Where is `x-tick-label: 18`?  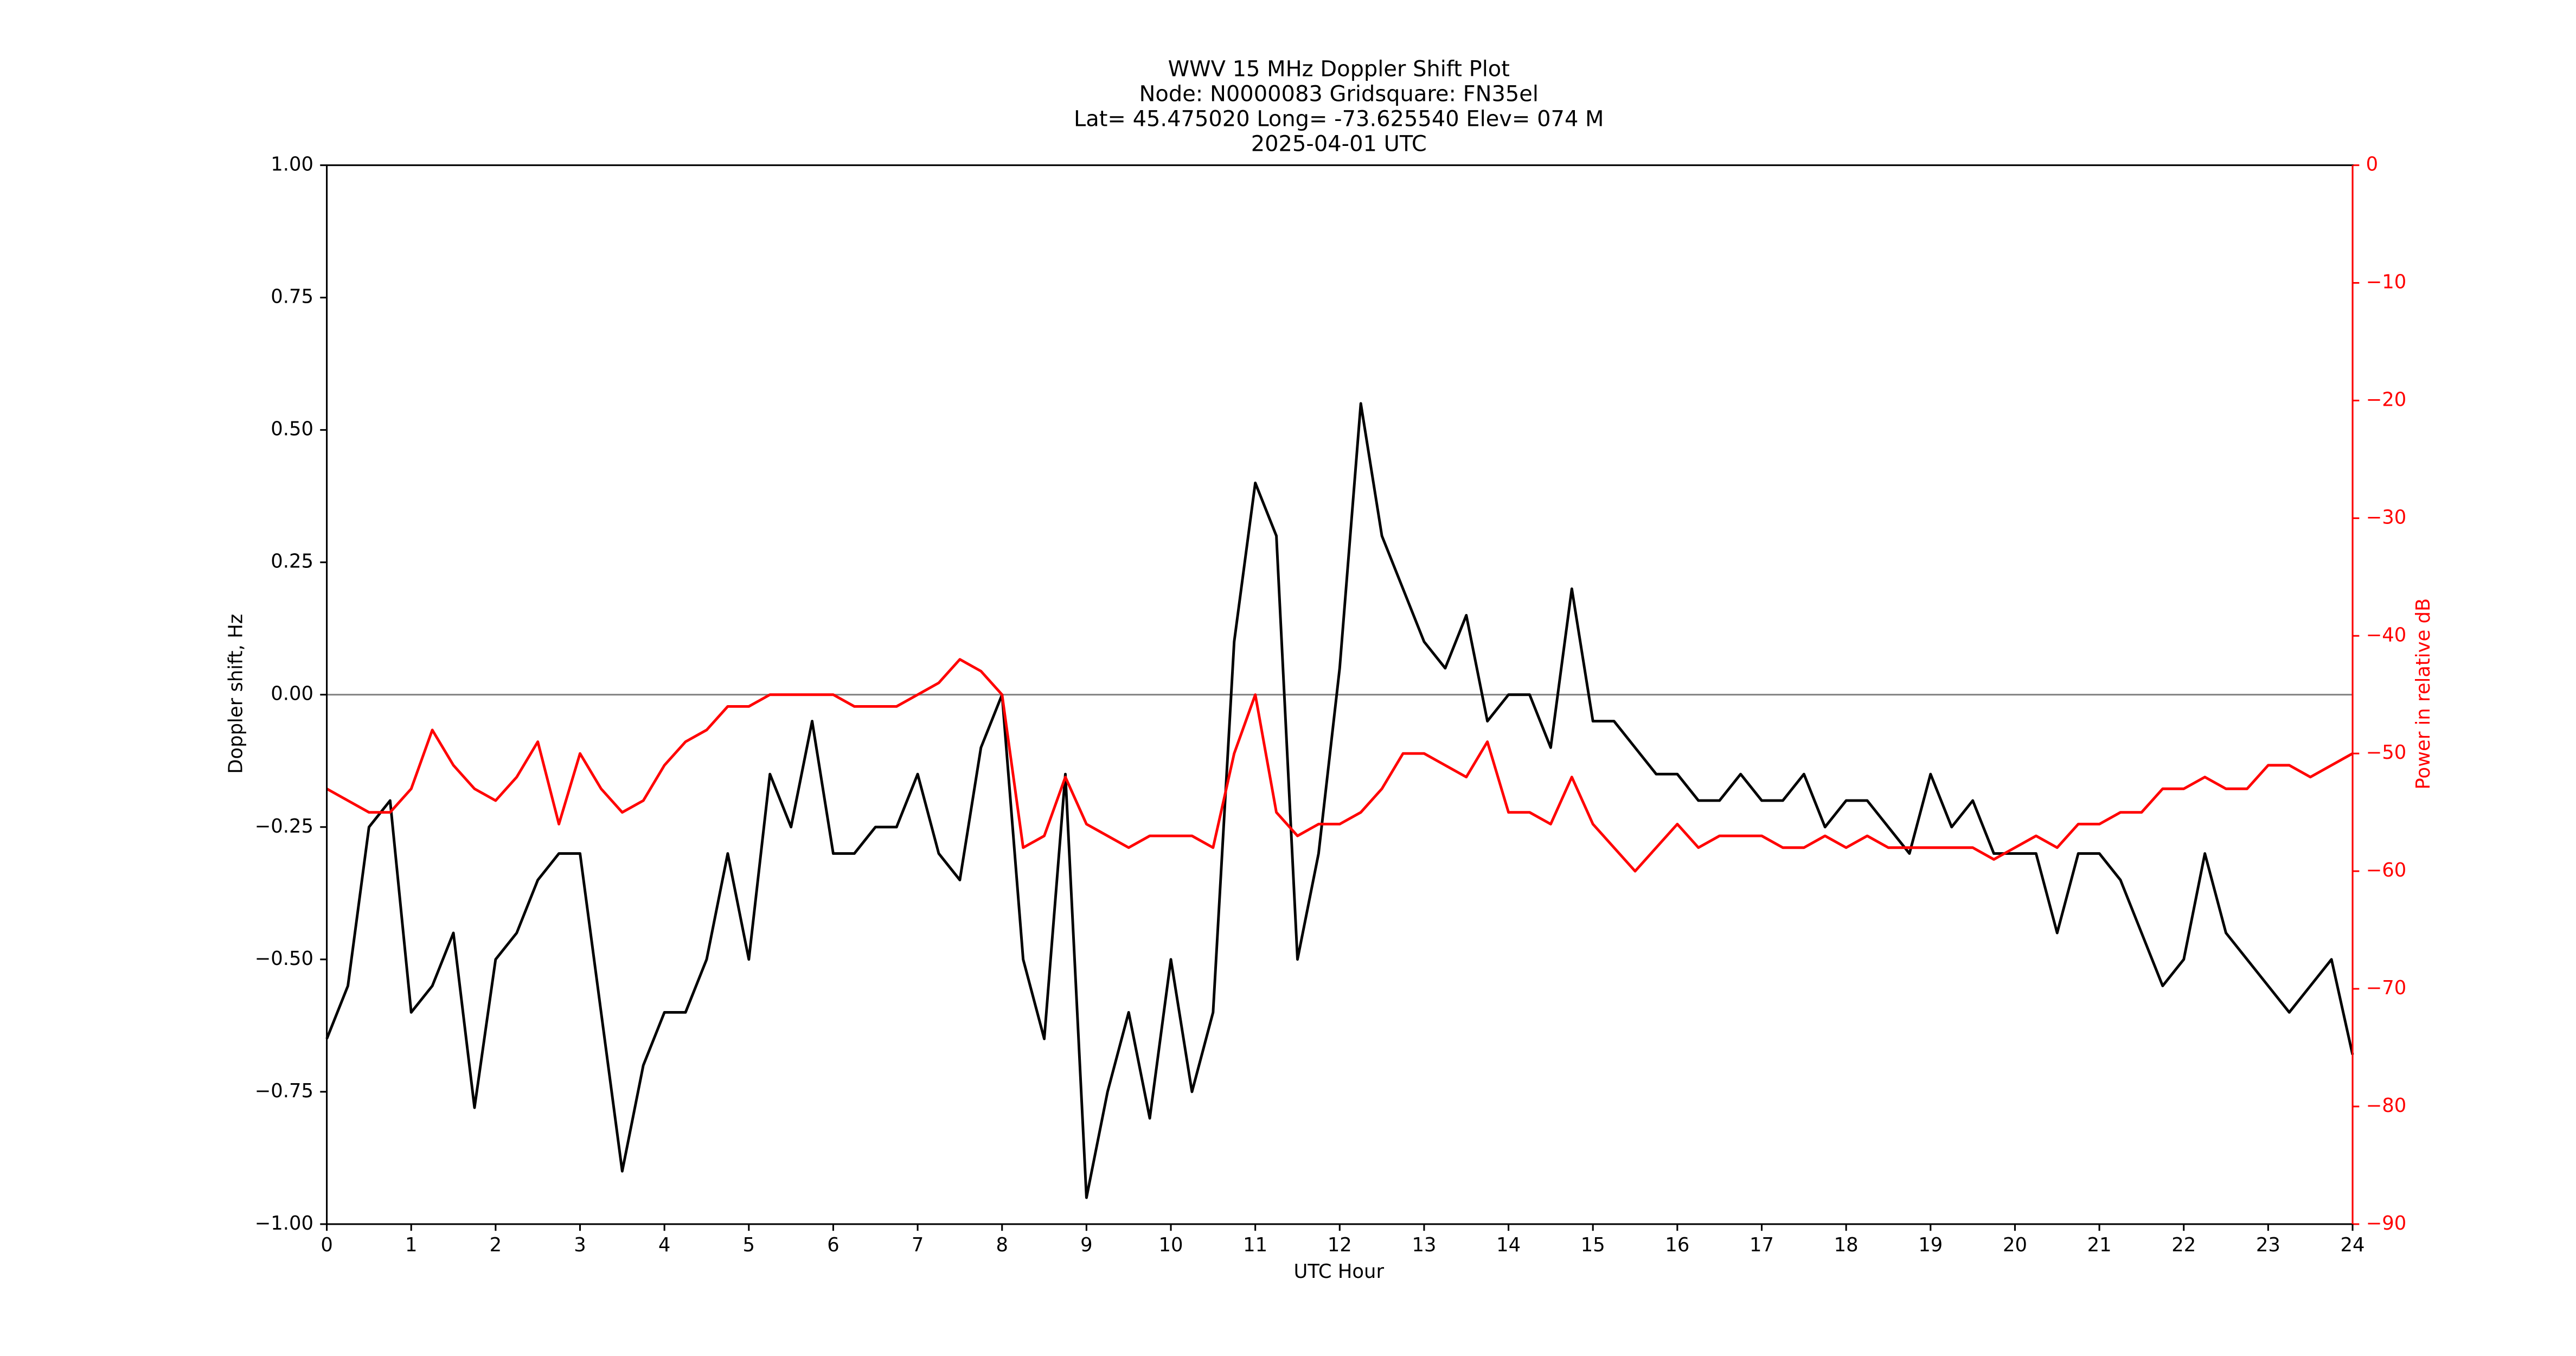
x-tick-label: 18 is located at coordinates (1846, 1245).